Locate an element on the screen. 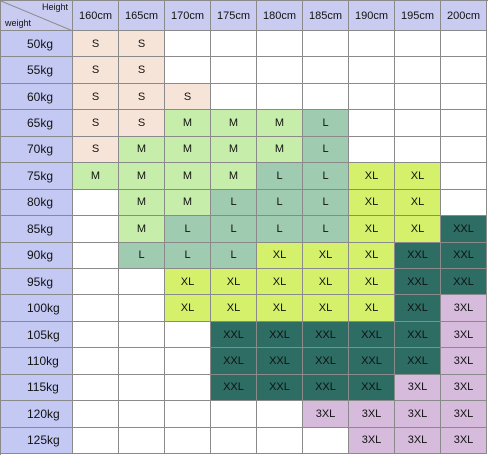 The image size is (488, 455). corner-diagonal is located at coordinates (37, 16).